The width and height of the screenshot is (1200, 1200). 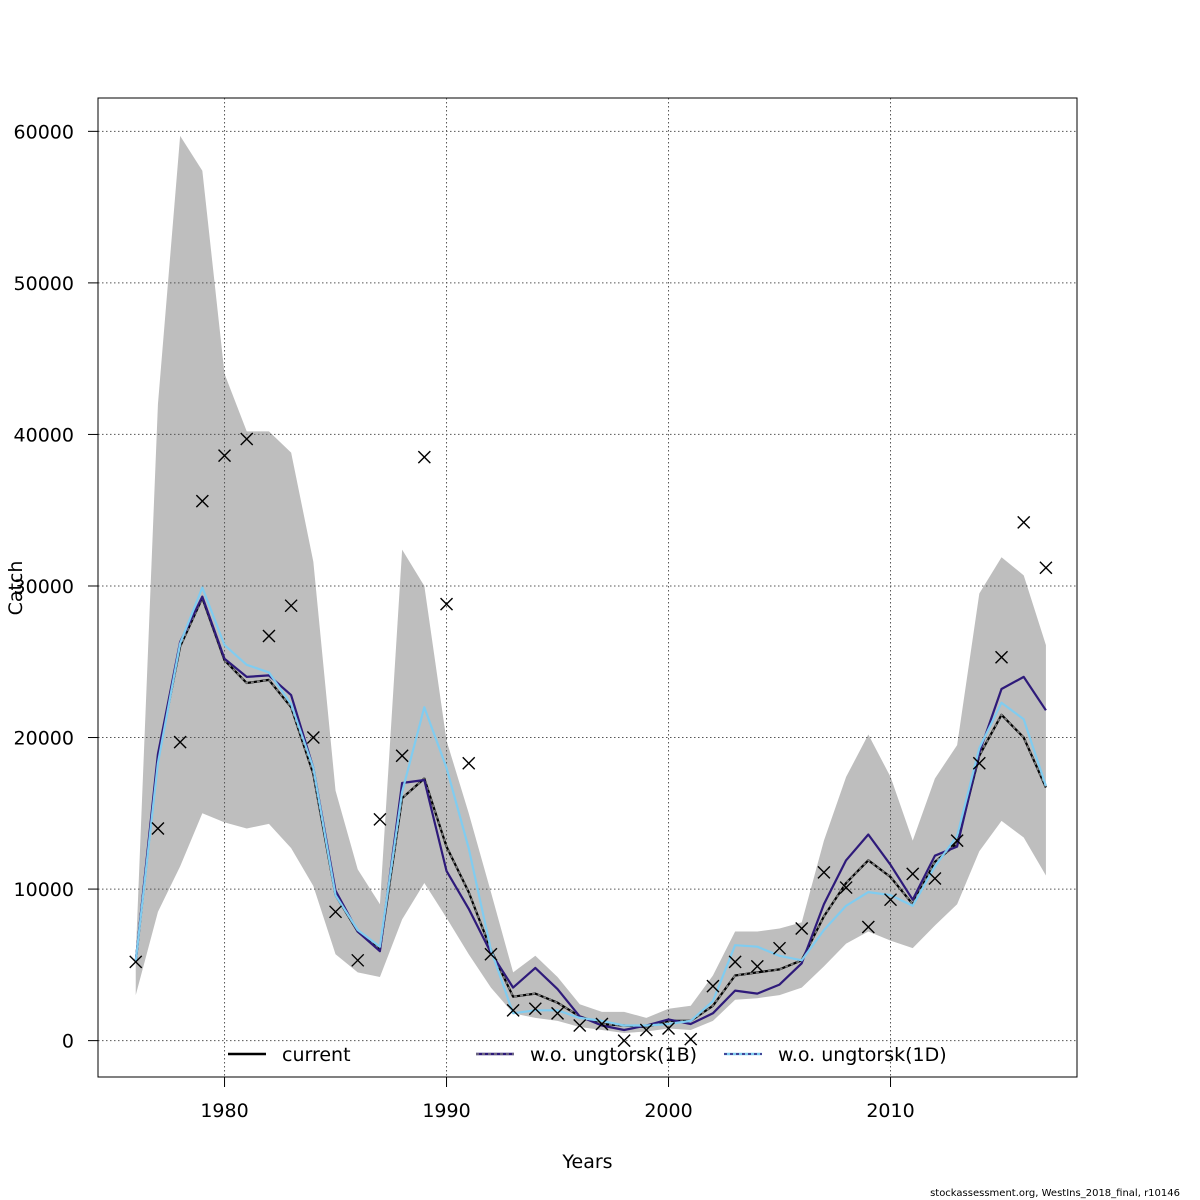 What do you see at coordinates (44, 132) in the screenshot?
I see `y-tick-label: 60000` at bounding box center [44, 132].